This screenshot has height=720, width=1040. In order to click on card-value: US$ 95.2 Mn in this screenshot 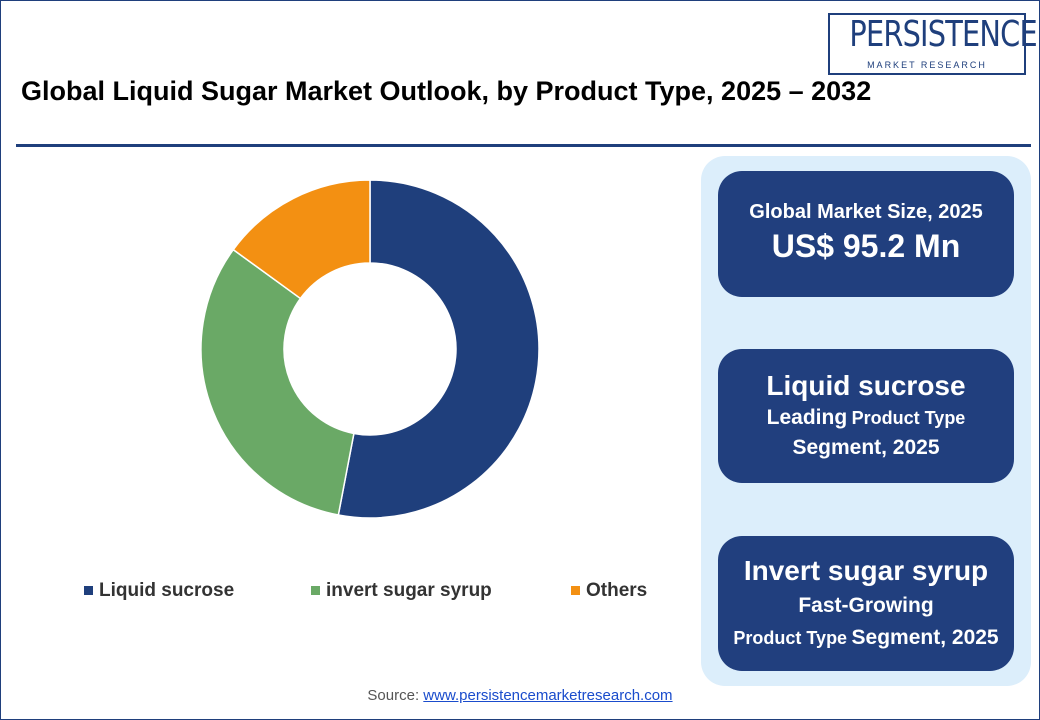, I will do `click(866, 245)`.